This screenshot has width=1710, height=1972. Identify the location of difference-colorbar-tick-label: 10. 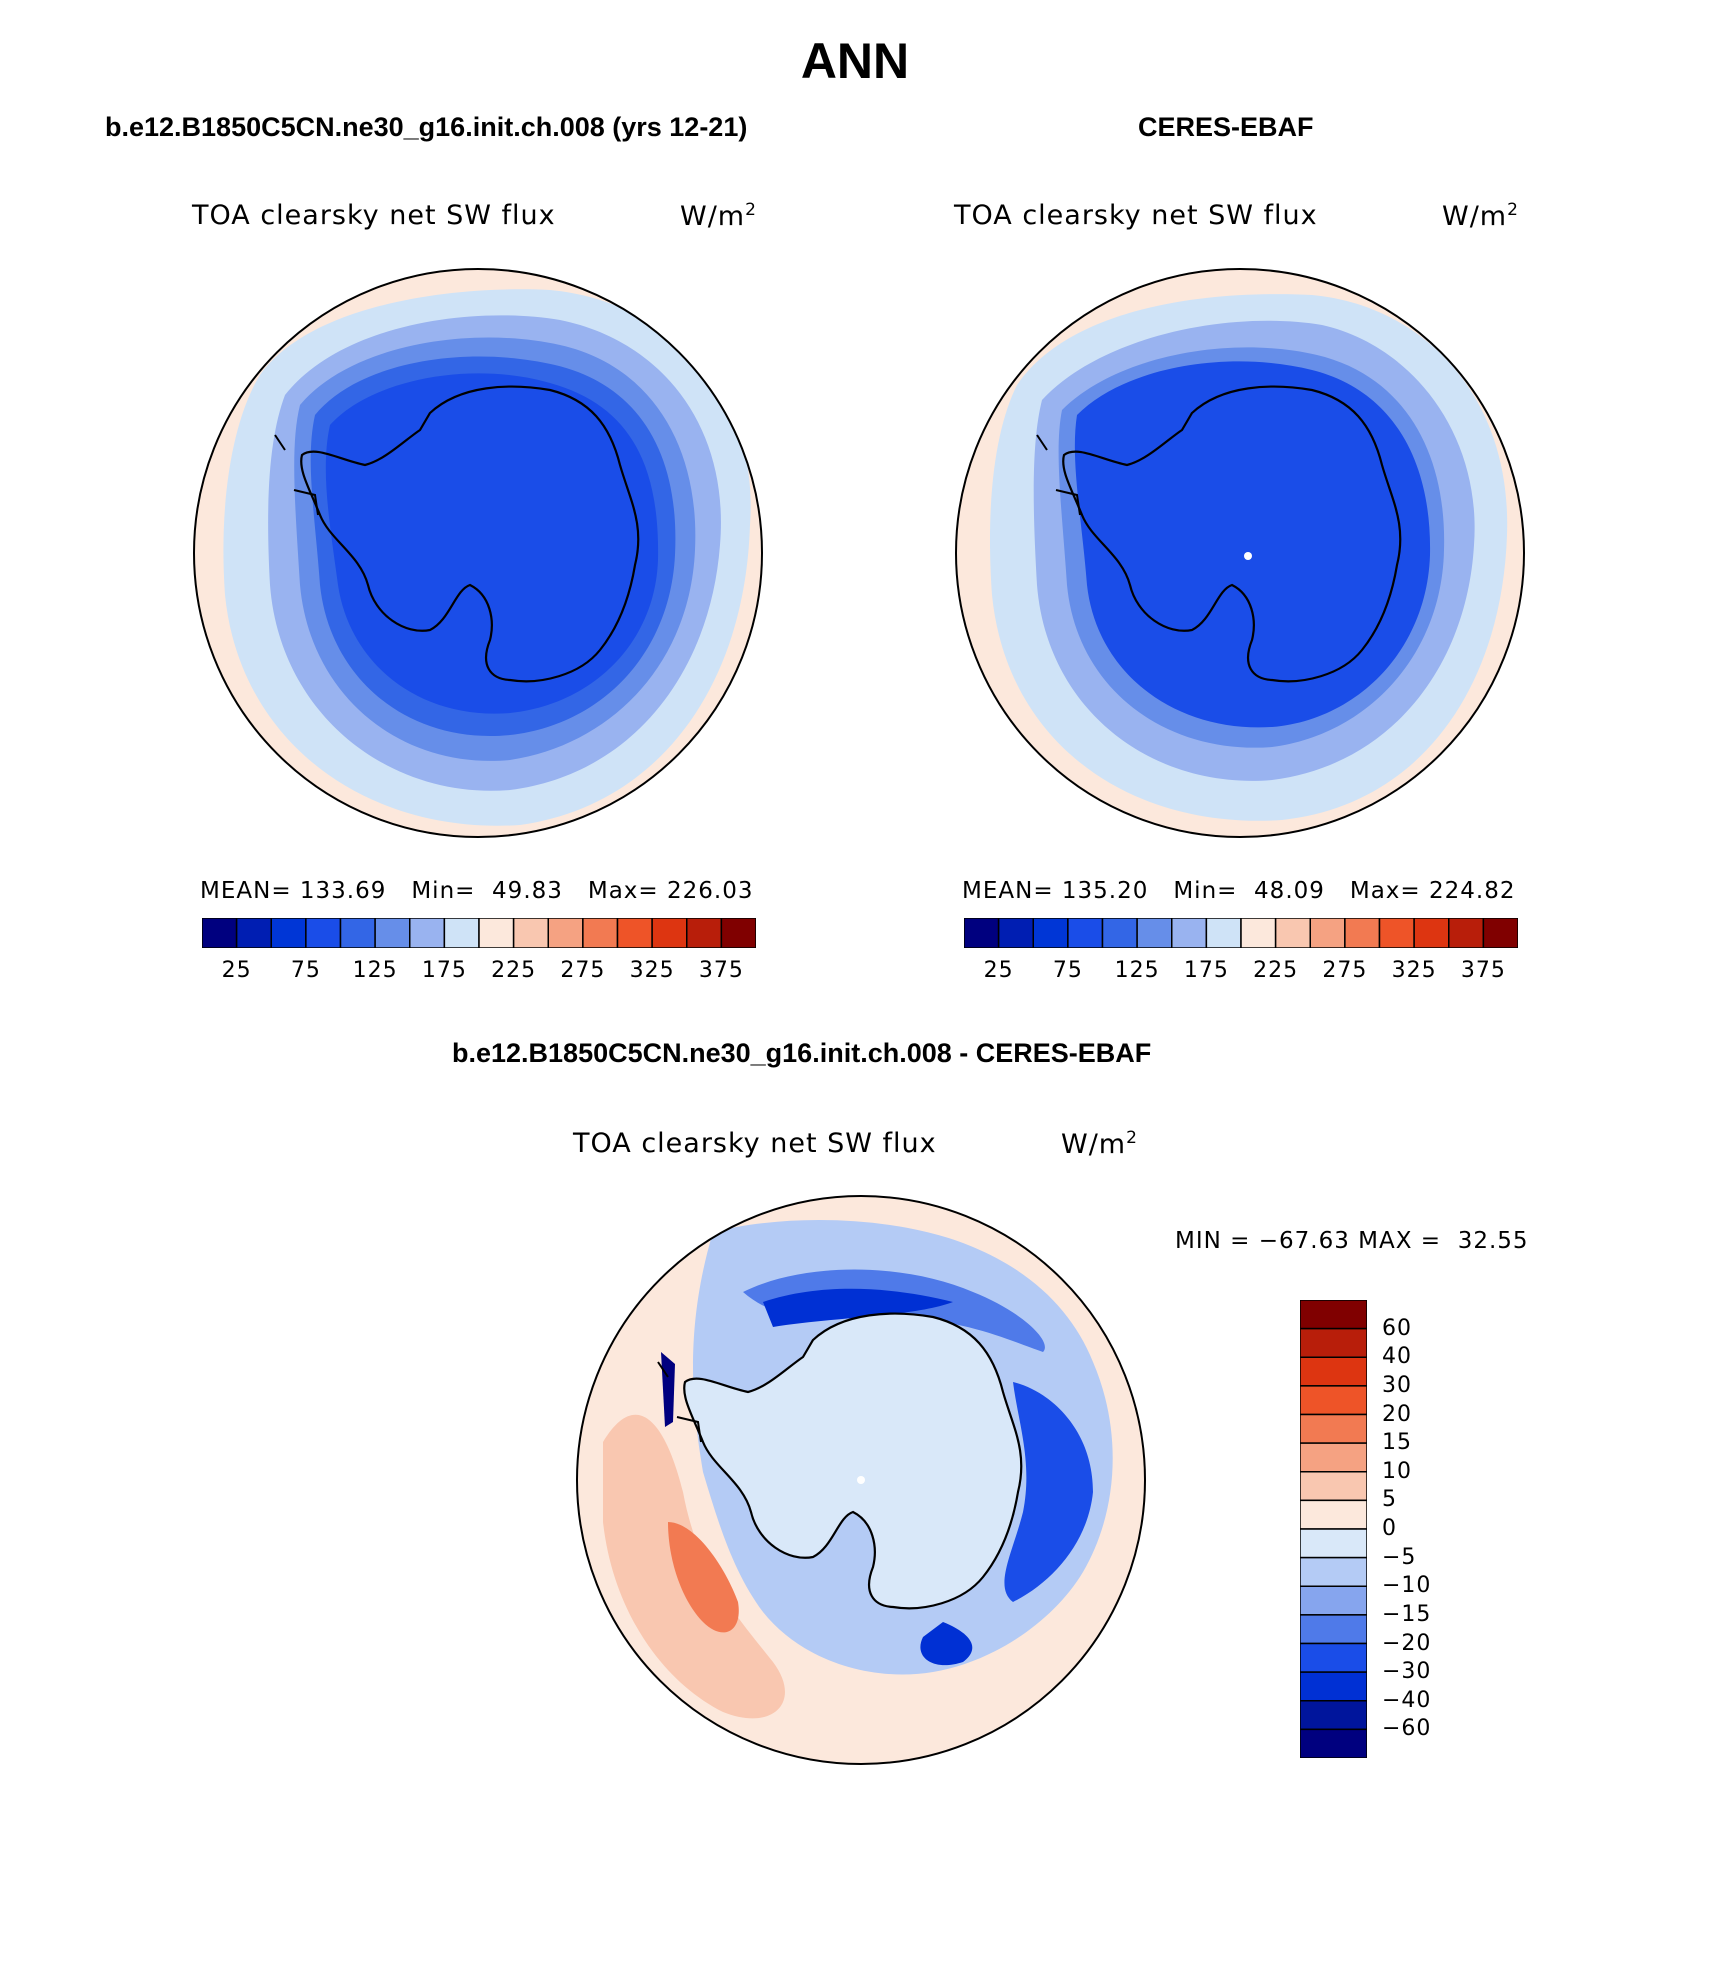
(1397, 1471).